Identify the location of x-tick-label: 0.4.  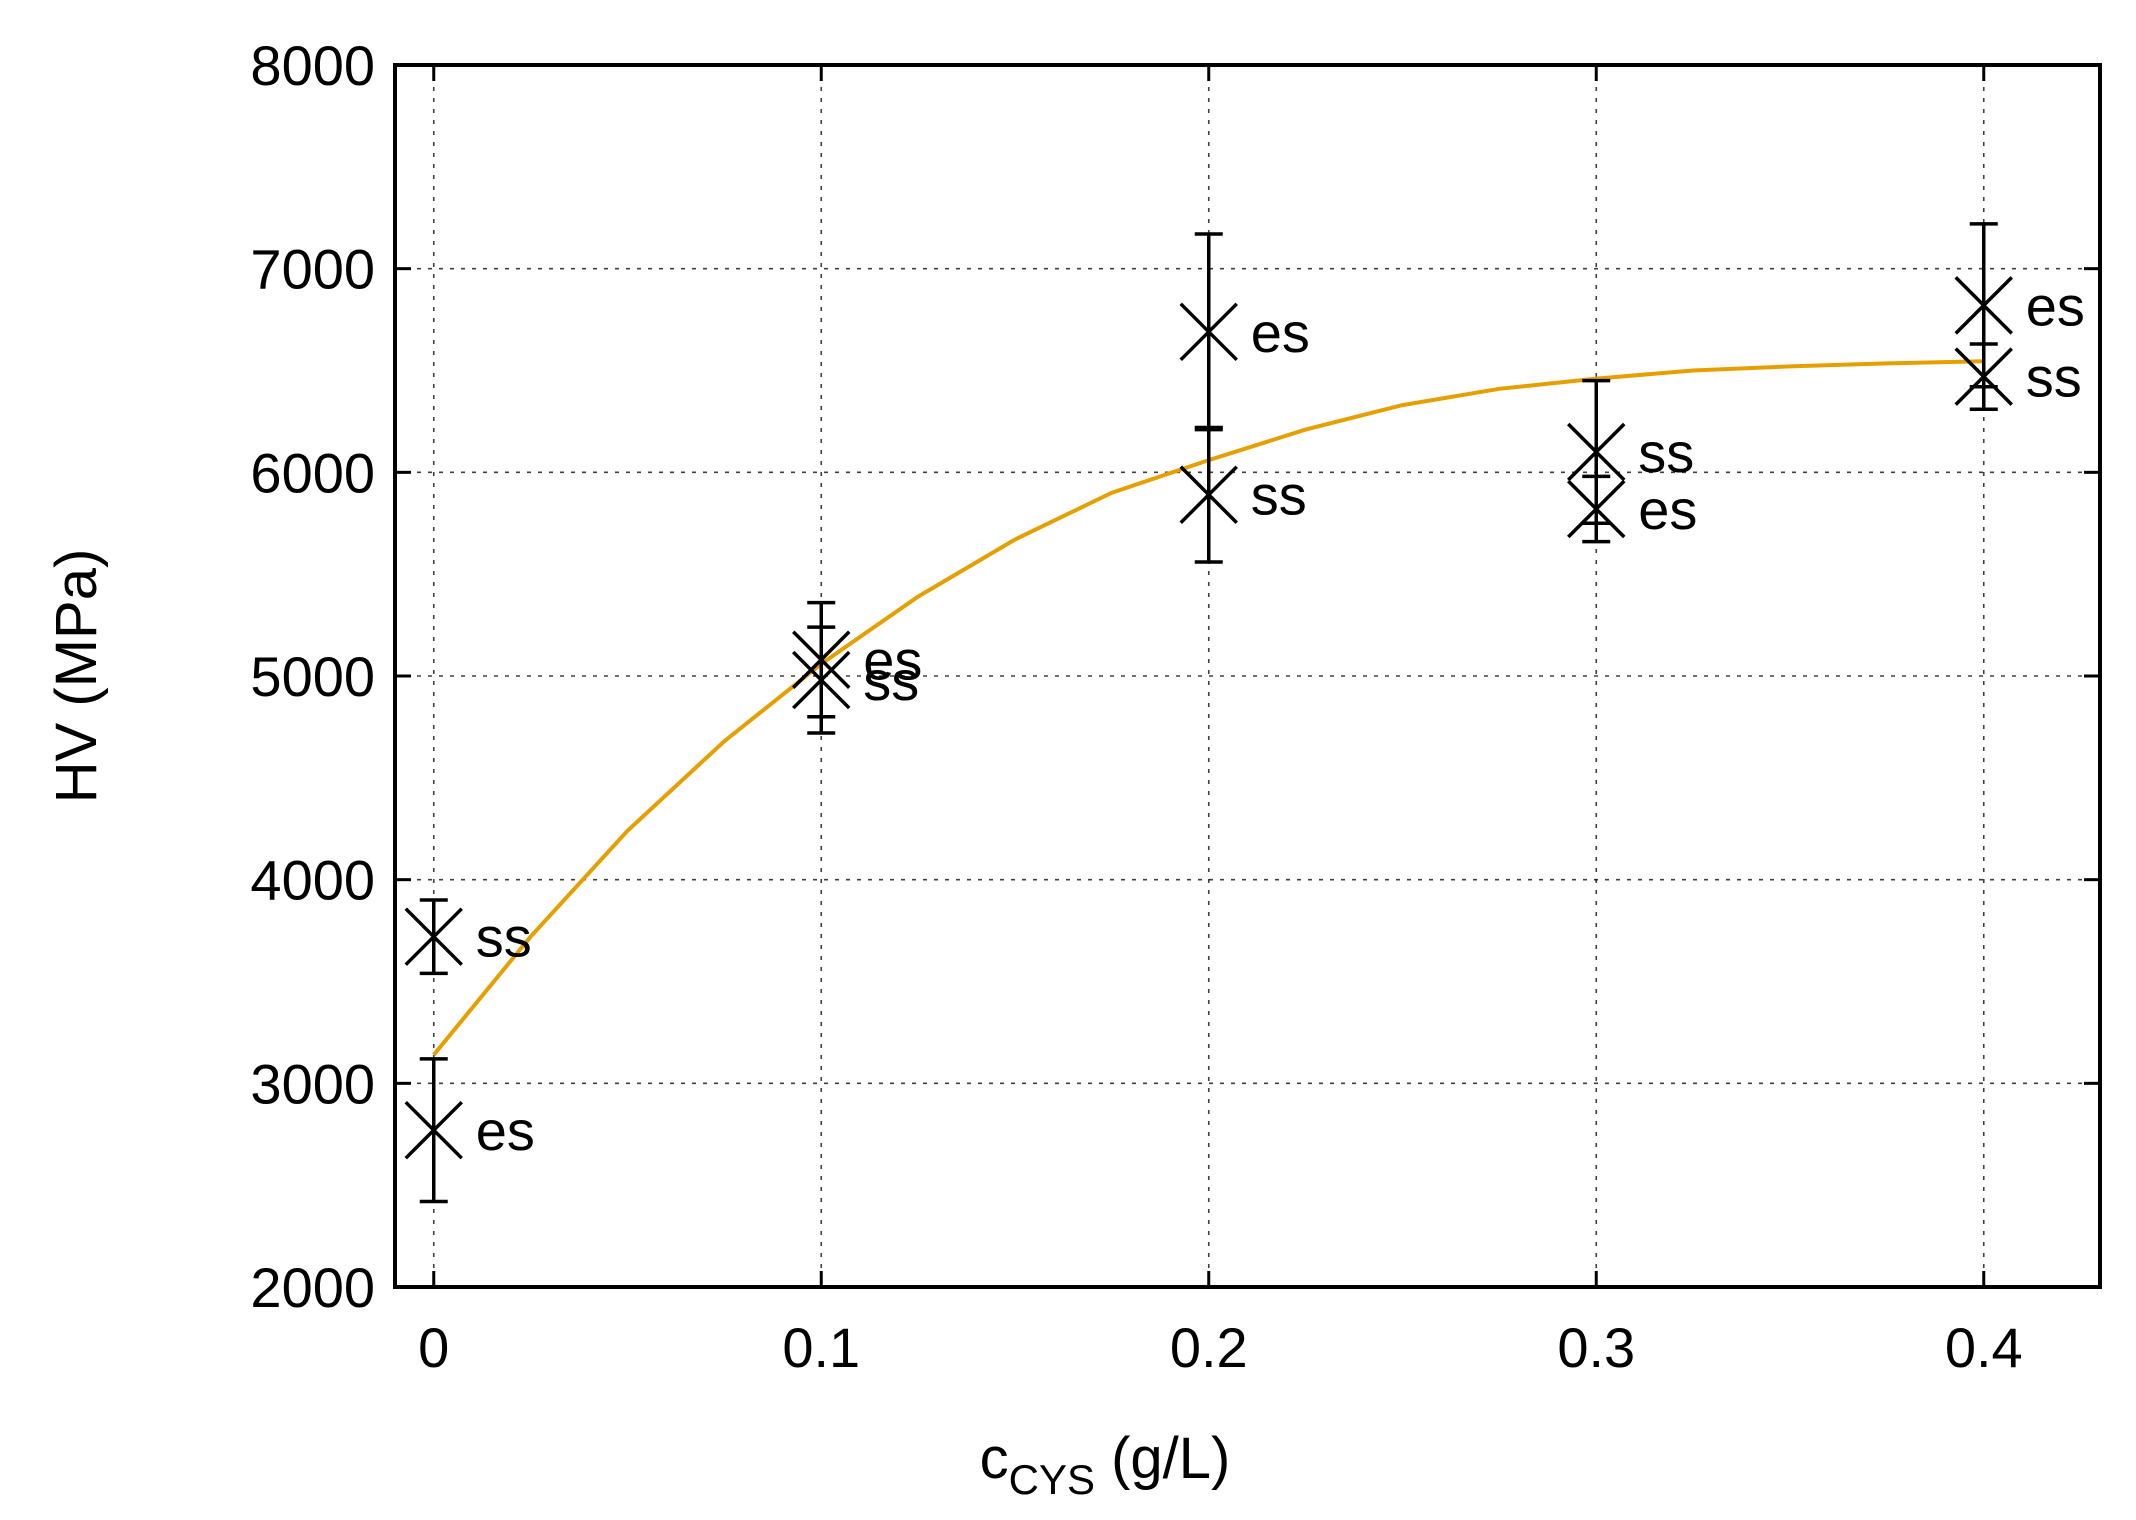
(1984, 1347).